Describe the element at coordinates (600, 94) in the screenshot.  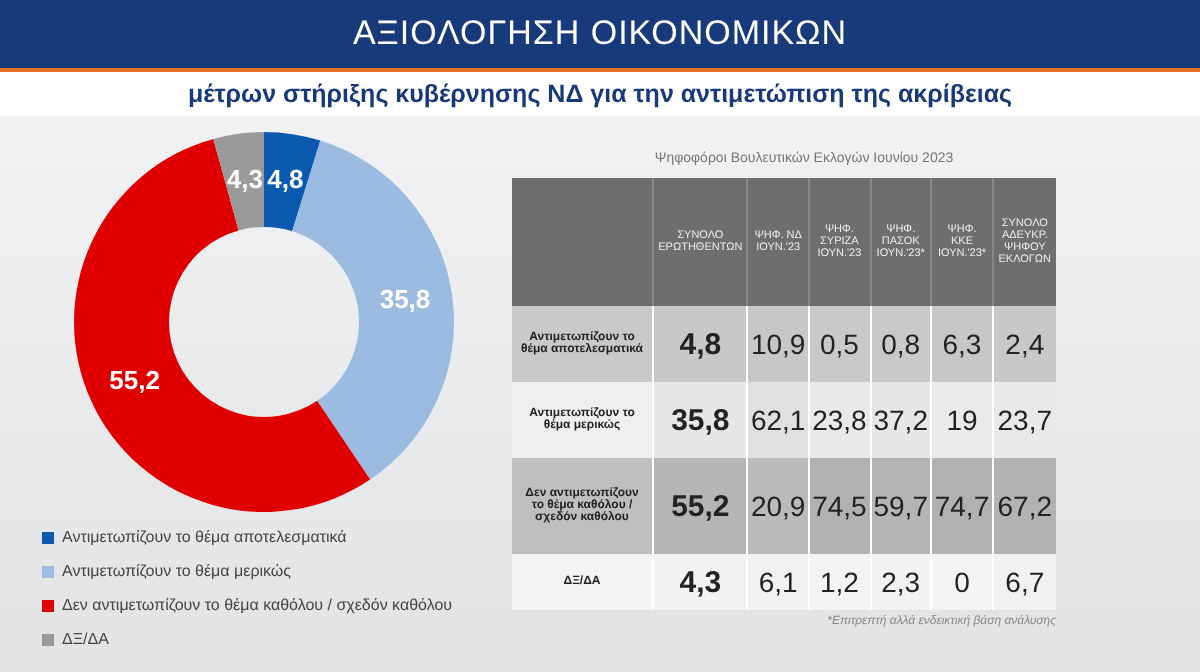
I see `text: μέτρων στήριξης κυβέρνησης ΝΔ για την αντιμετώπιση της ακρίβειας` at that location.